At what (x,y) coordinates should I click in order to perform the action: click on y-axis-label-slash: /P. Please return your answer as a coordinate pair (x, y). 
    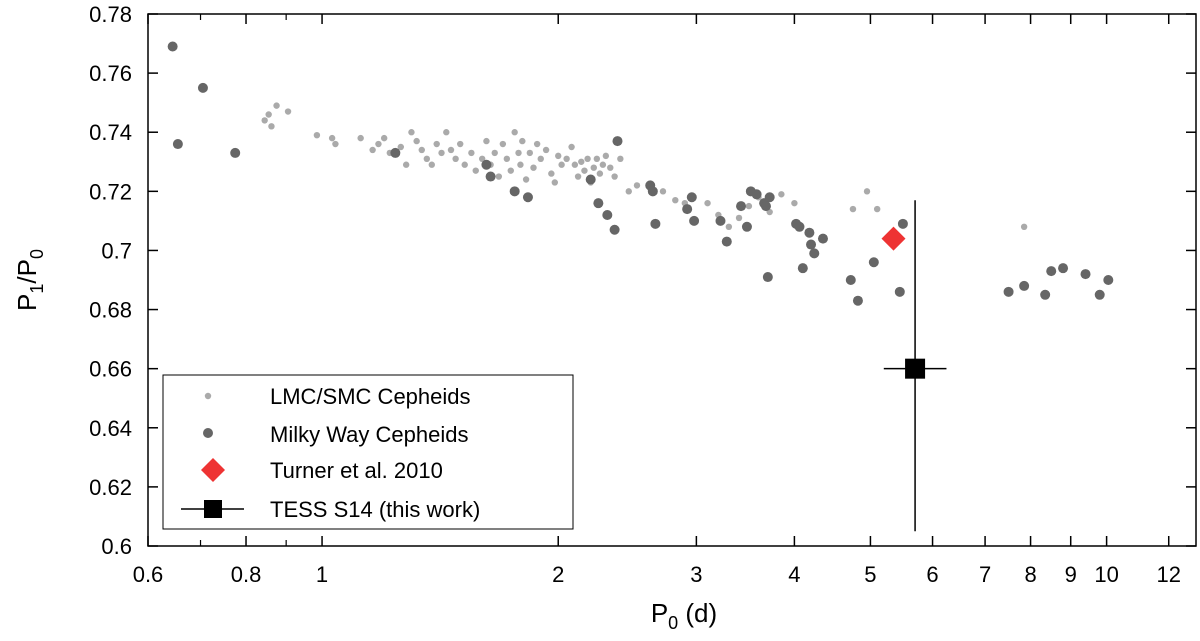
    Looking at the image, I should click on (27, 271).